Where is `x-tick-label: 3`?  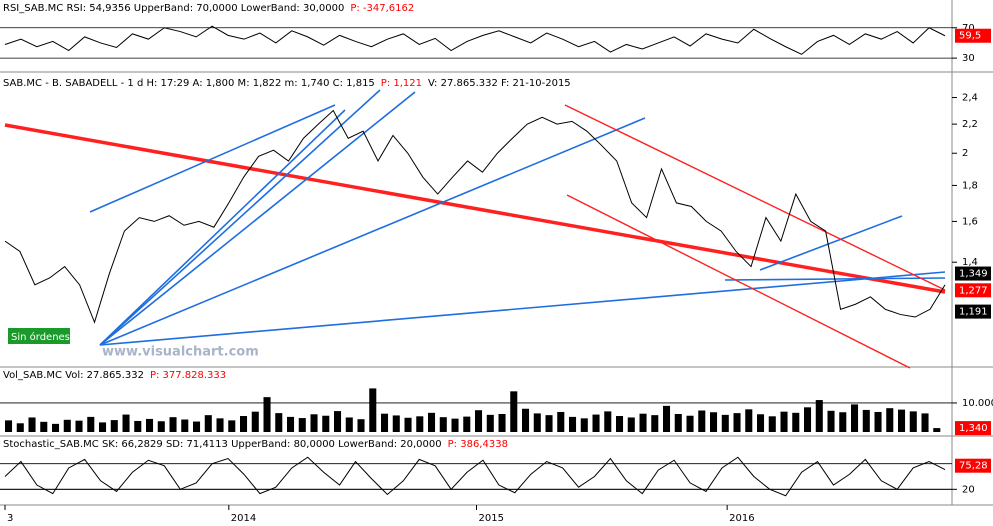
x-tick-label: 3 is located at coordinates (10, 518).